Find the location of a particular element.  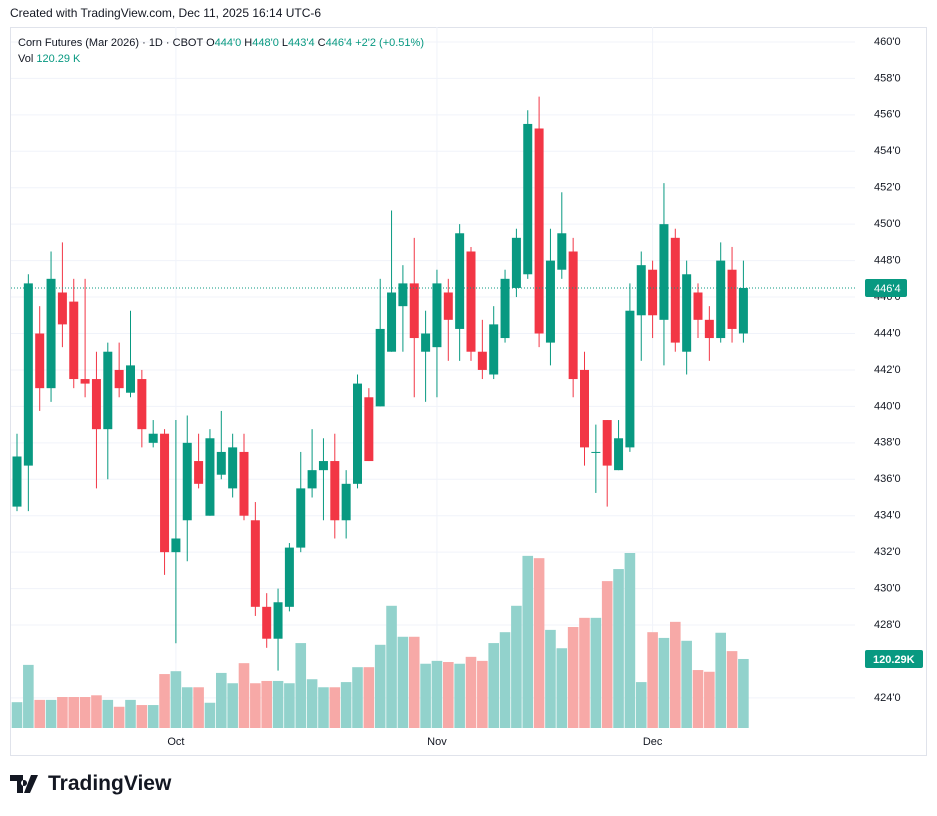

y-tick-label: 450'0 is located at coordinates (887, 224).